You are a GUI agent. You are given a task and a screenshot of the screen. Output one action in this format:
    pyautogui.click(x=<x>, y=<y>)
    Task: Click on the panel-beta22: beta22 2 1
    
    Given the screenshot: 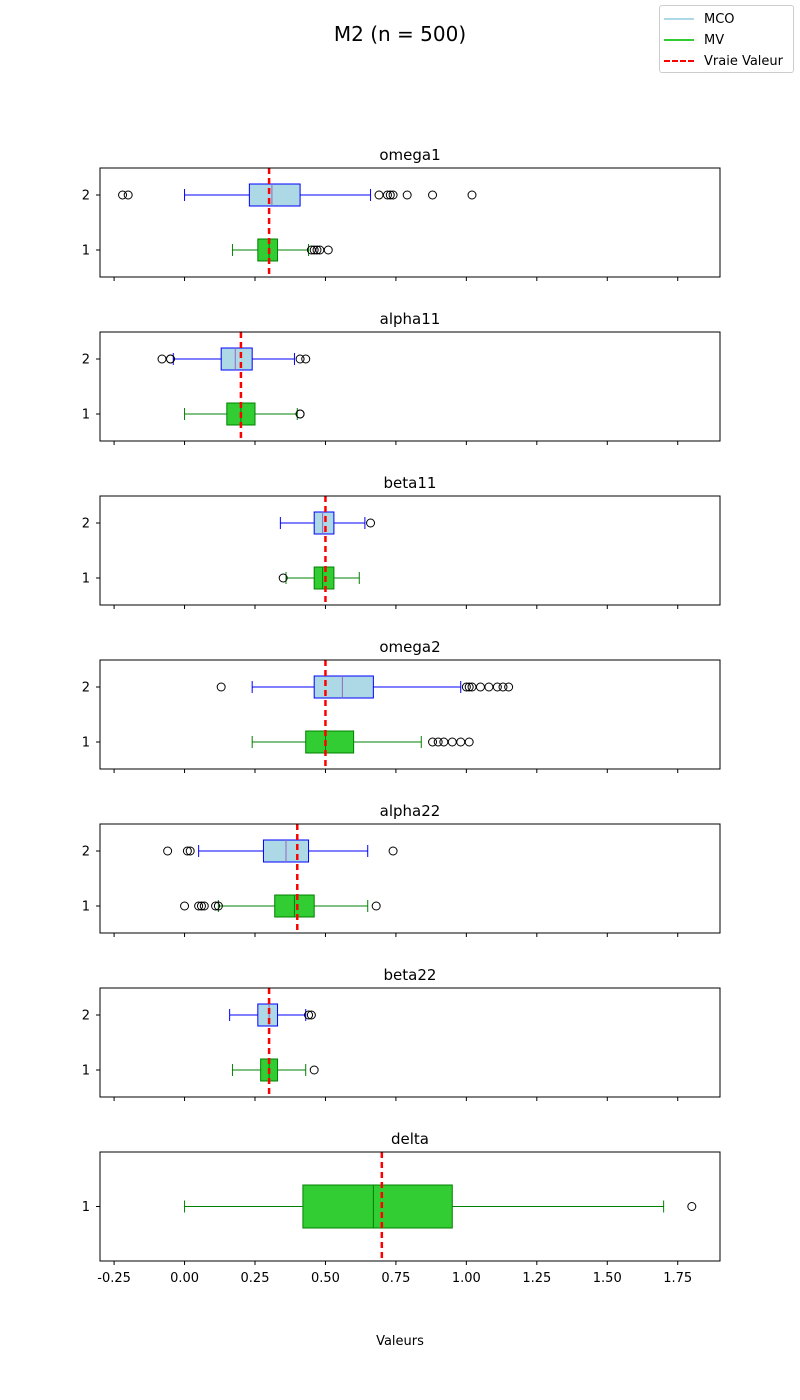 What is the action you would take?
    pyautogui.click(x=401, y=1033)
    